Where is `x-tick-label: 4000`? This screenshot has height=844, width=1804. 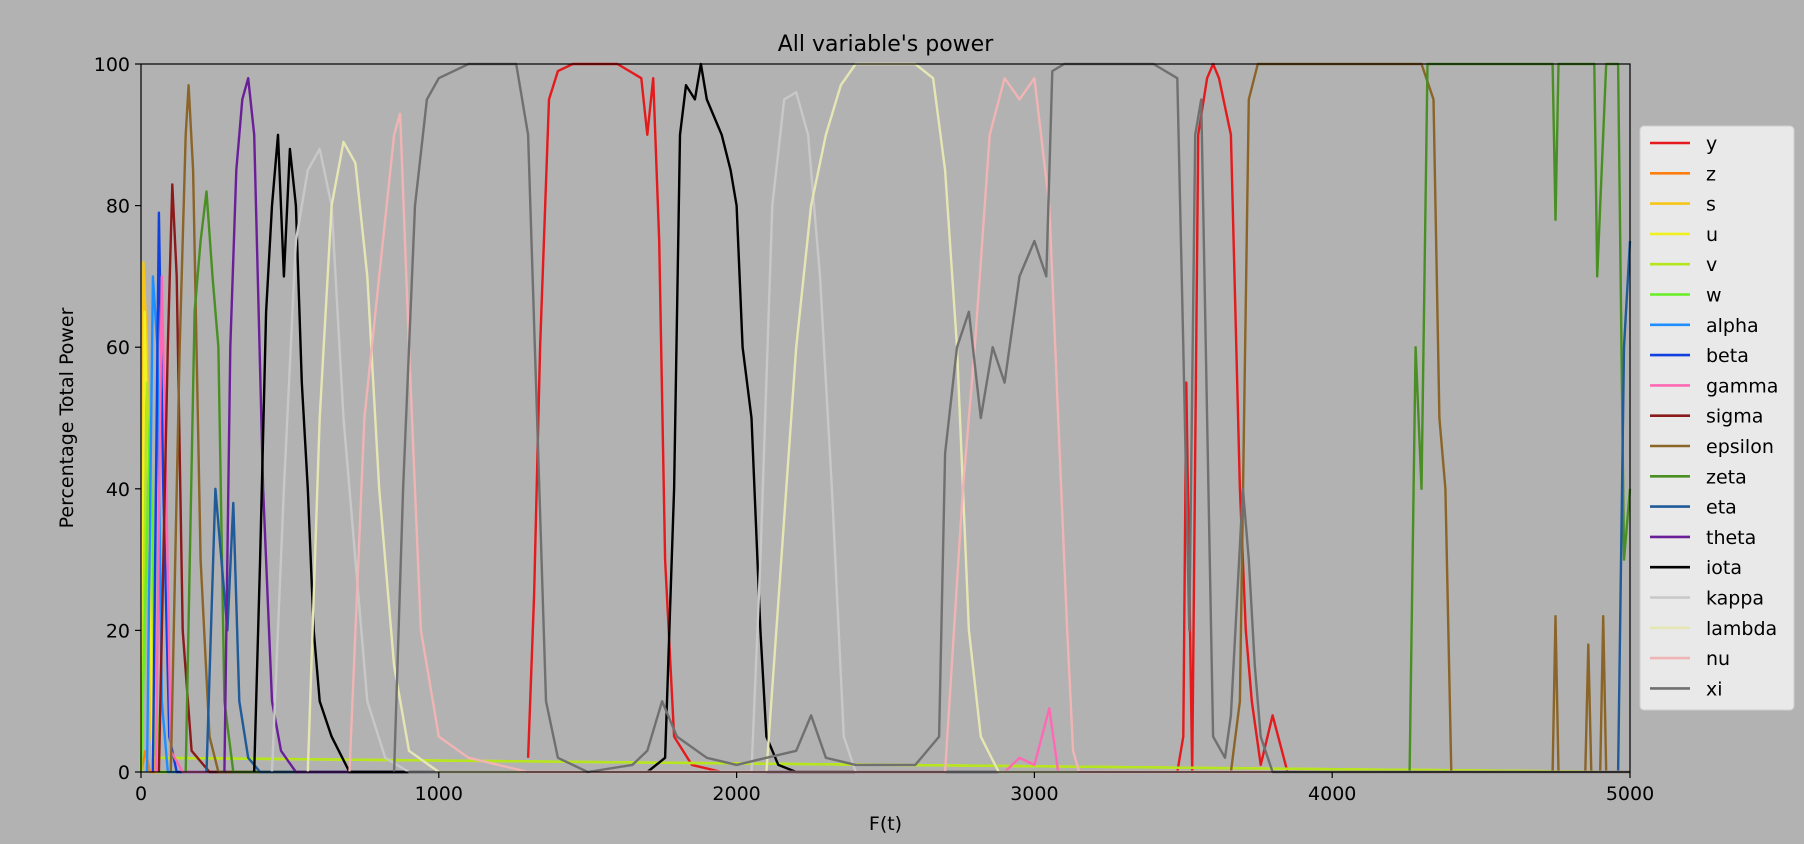
x-tick-label: 4000 is located at coordinates (1332, 794).